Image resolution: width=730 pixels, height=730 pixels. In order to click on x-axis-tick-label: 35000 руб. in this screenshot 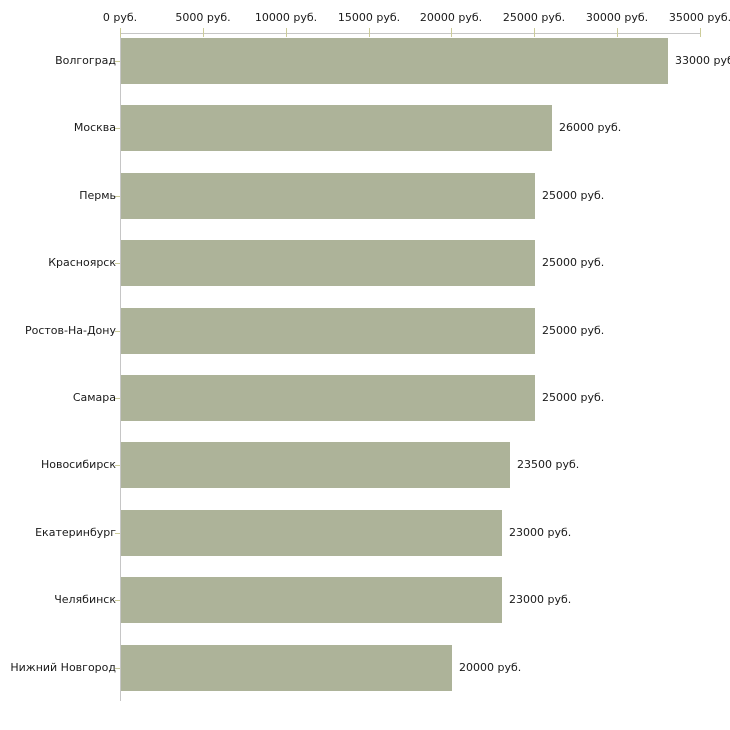, I will do `click(699, 17)`.